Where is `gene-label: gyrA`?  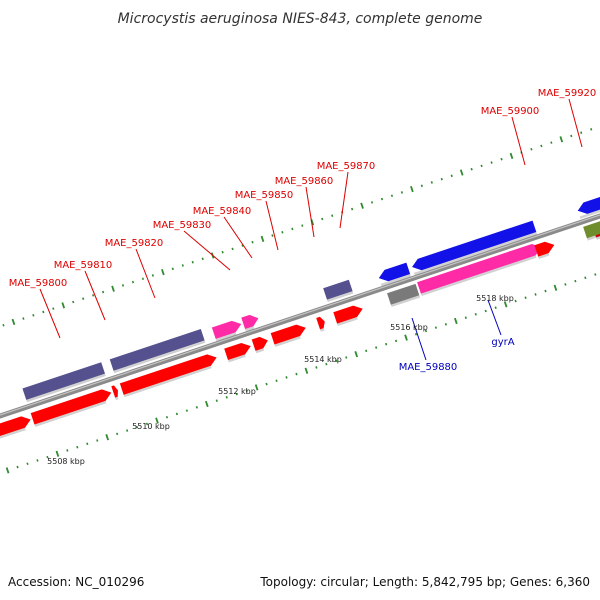
gene-label: gyrA is located at coordinates (502, 342).